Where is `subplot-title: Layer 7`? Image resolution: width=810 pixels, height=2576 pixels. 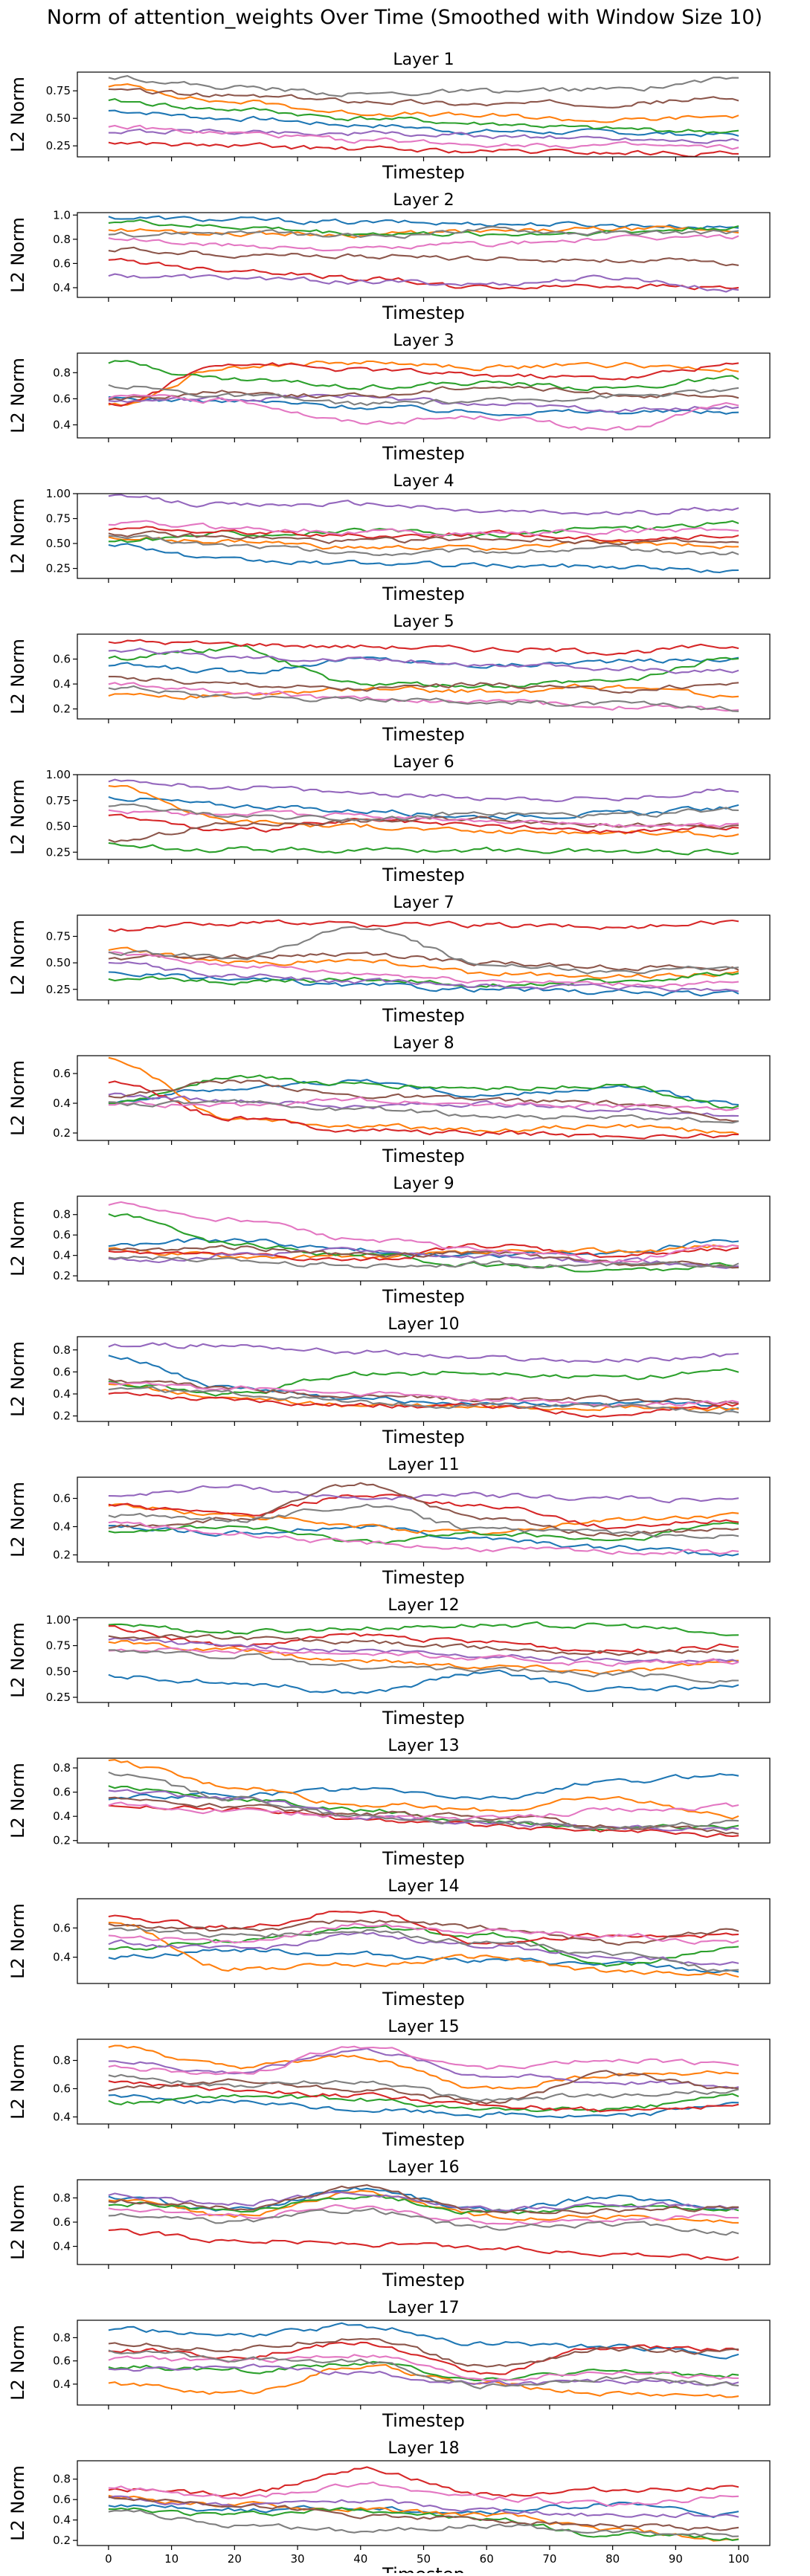 subplot-title: Layer 7 is located at coordinates (423, 903).